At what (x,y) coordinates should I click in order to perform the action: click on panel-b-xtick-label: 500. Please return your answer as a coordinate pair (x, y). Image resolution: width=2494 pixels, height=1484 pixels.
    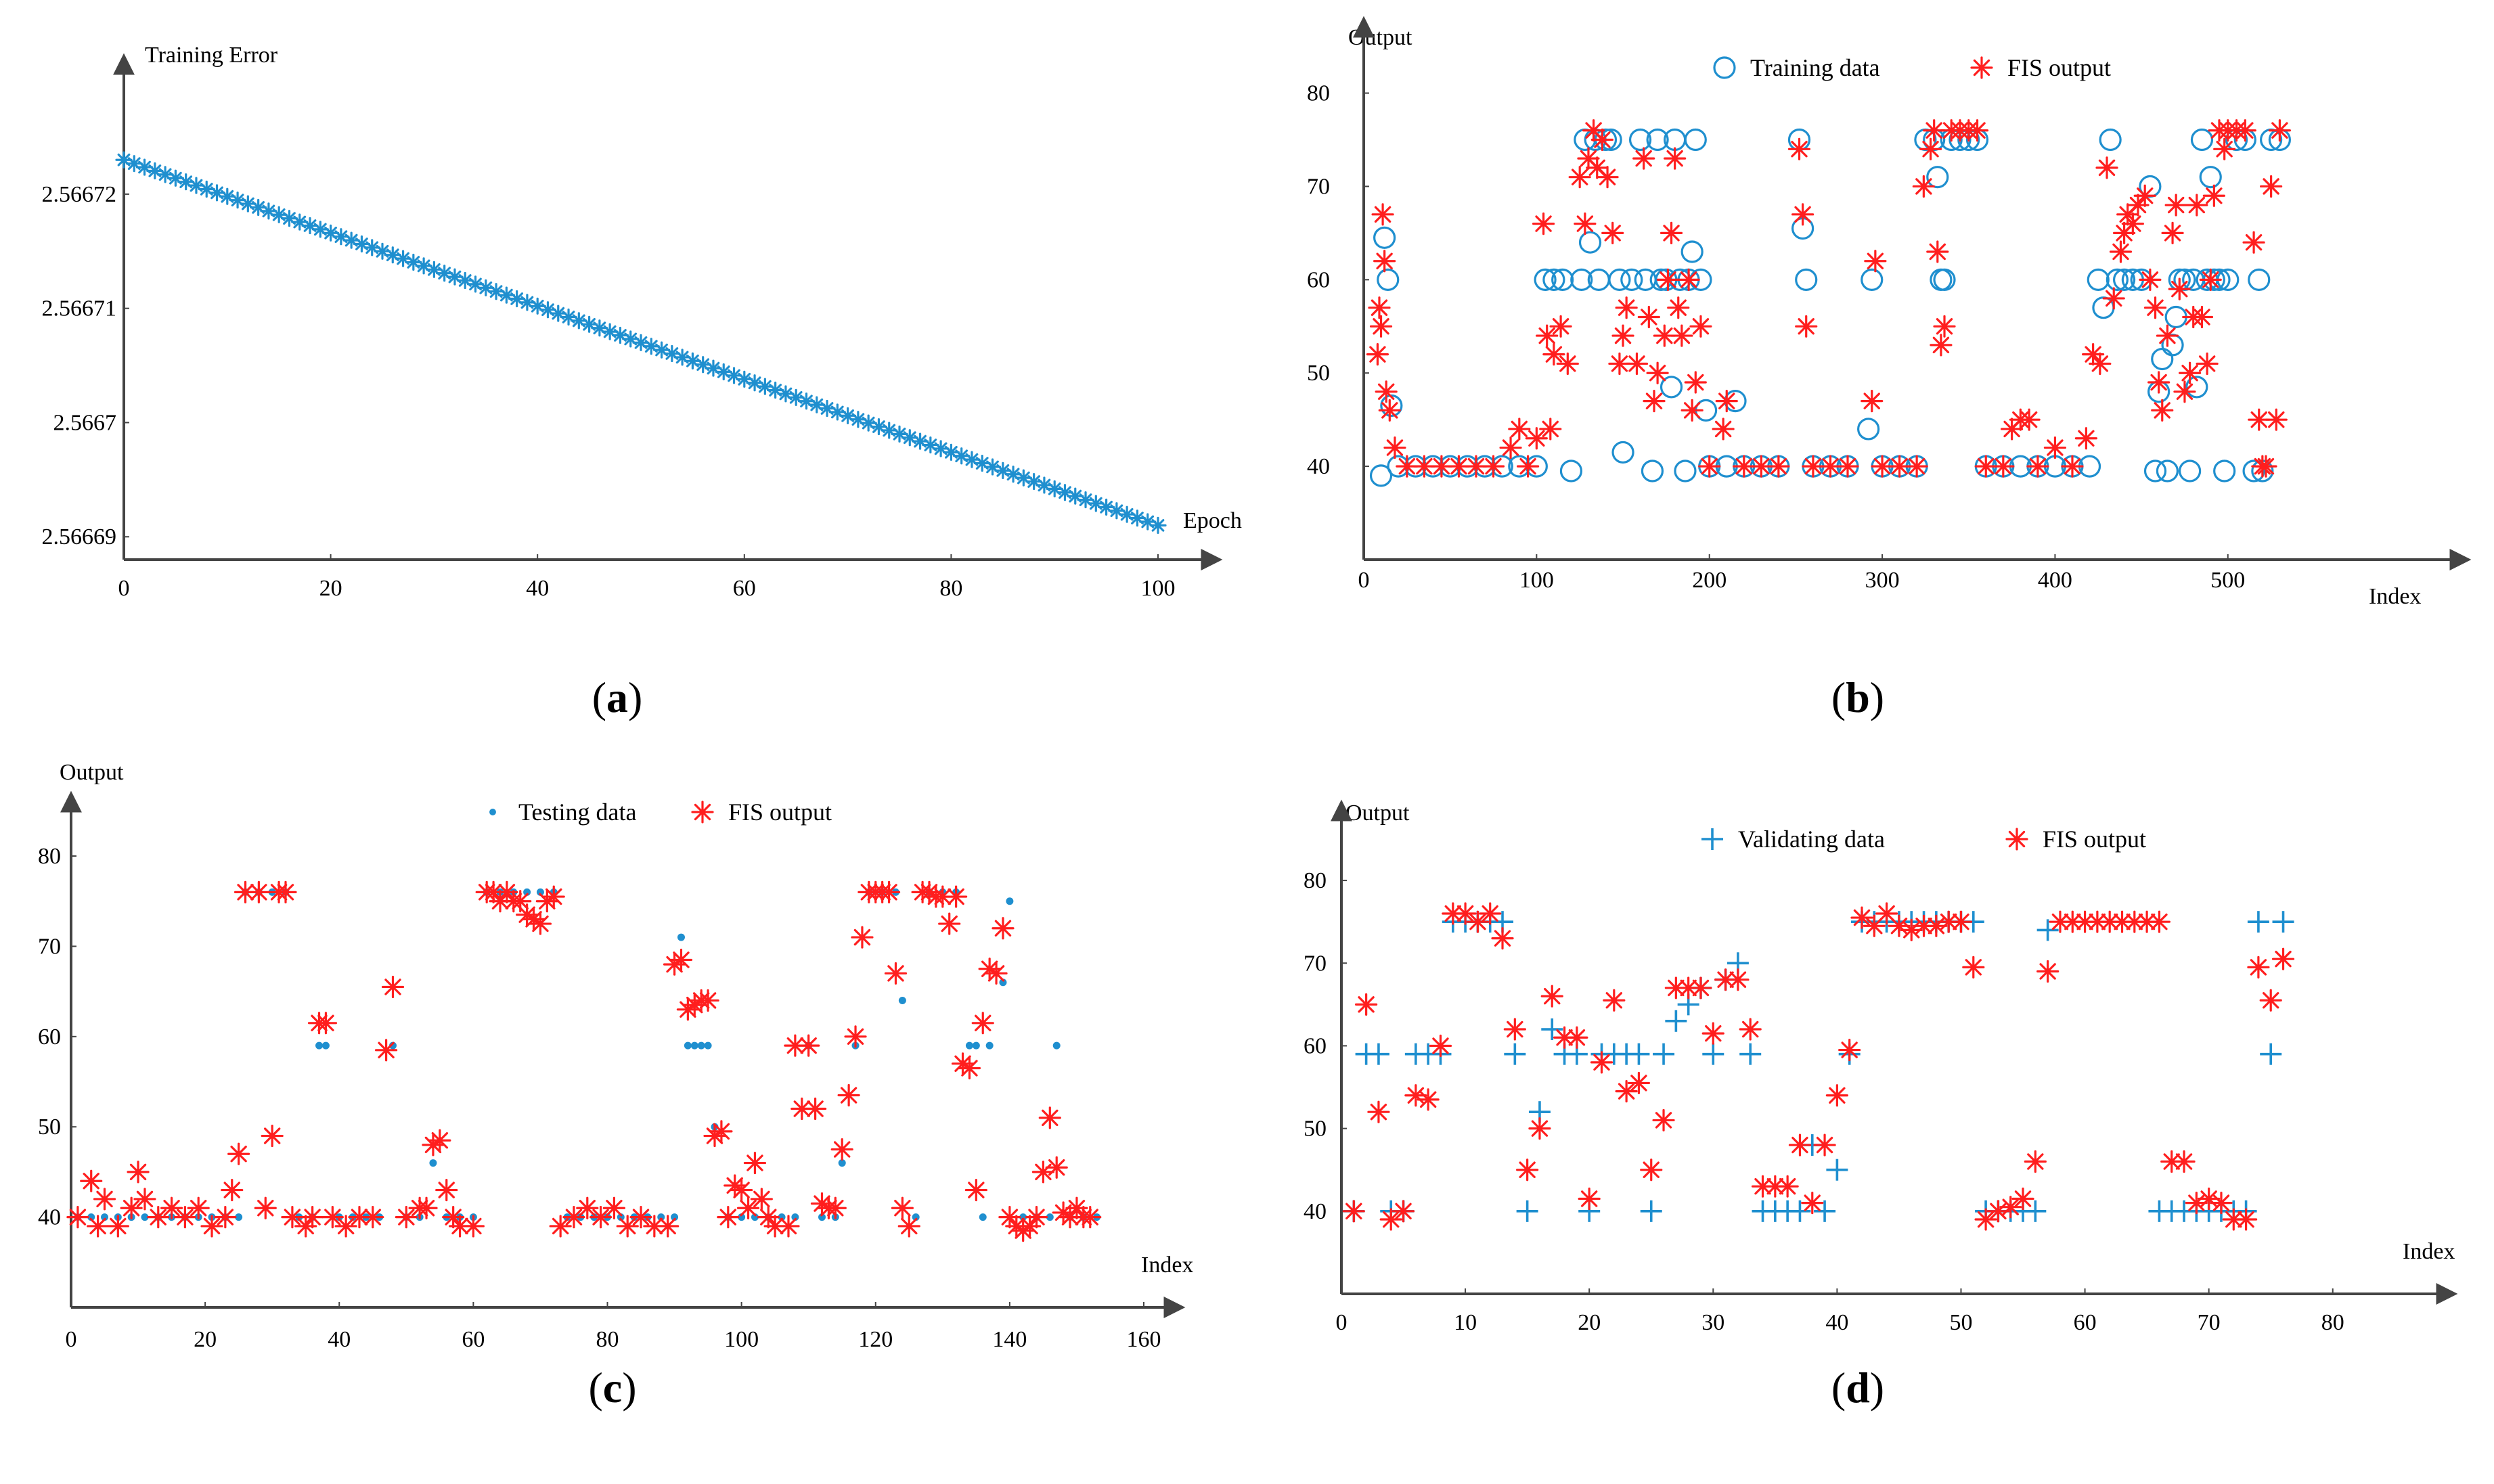
    Looking at the image, I should click on (2227, 581).